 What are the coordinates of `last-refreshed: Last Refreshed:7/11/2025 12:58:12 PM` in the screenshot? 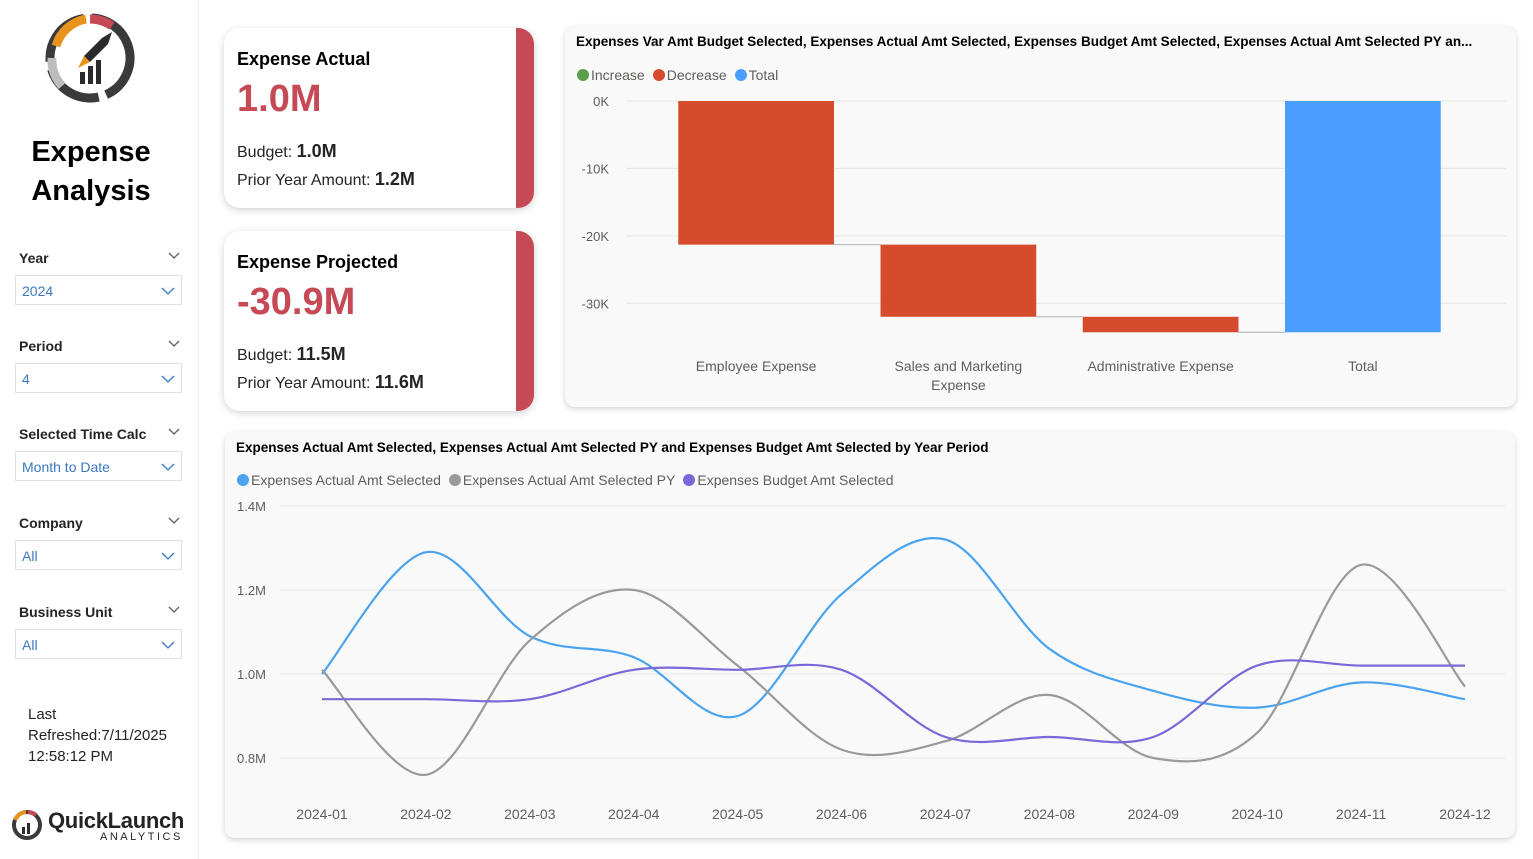 It's located at (108, 735).